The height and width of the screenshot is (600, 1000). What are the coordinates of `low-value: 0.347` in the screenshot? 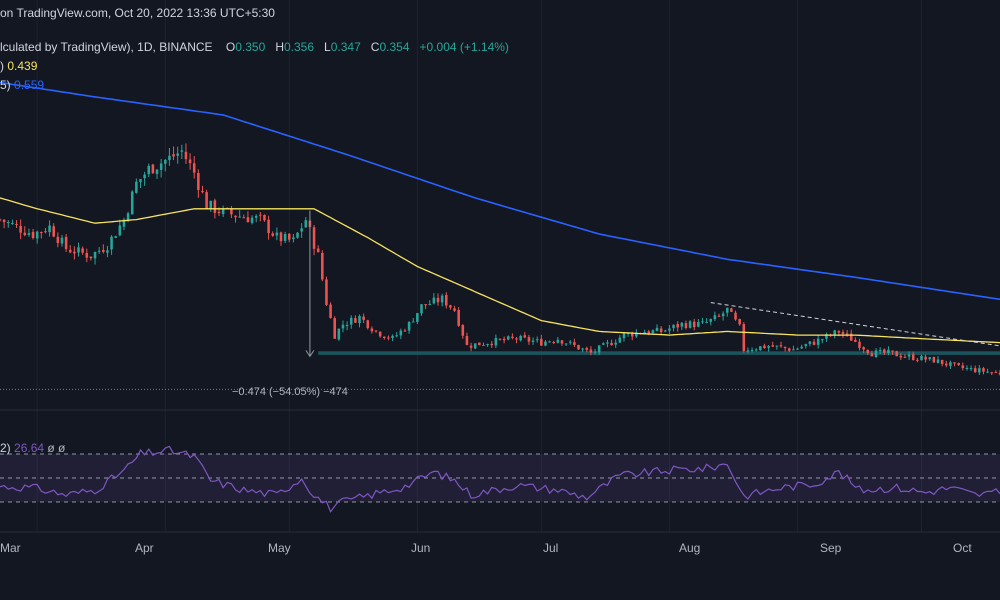 It's located at (345, 47).